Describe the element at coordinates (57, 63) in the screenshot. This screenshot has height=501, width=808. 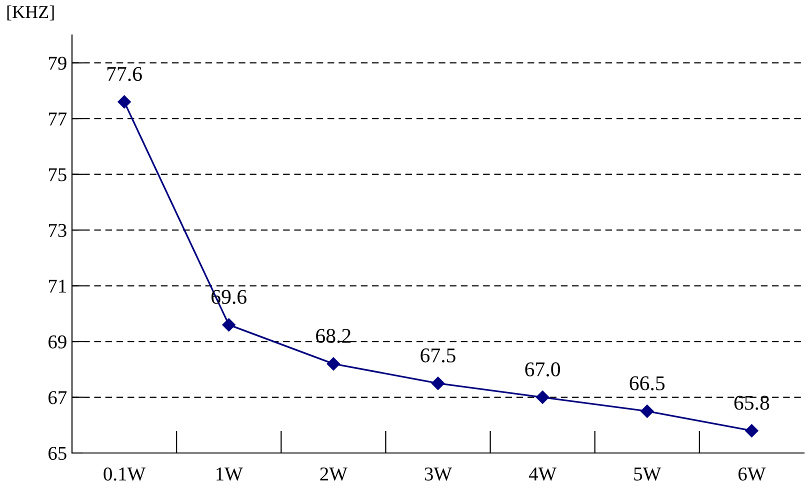
I see `y-tick-label: 79` at that location.